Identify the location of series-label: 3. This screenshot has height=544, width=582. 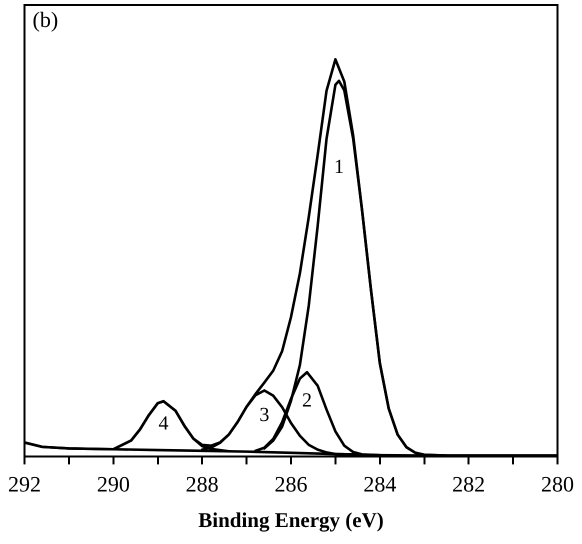
(264, 415).